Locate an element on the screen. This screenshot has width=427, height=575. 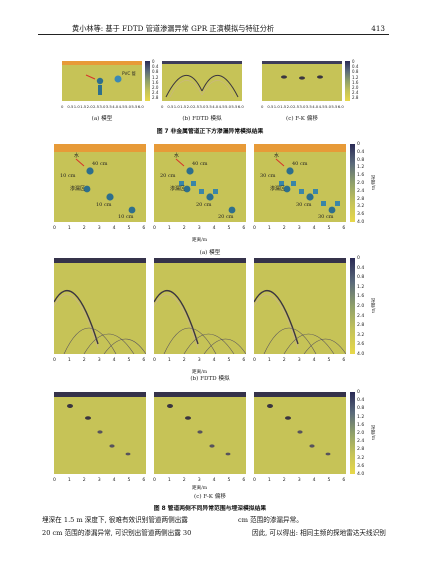
fig7-x-tick: 6.0 is located at coordinates (340, 106).